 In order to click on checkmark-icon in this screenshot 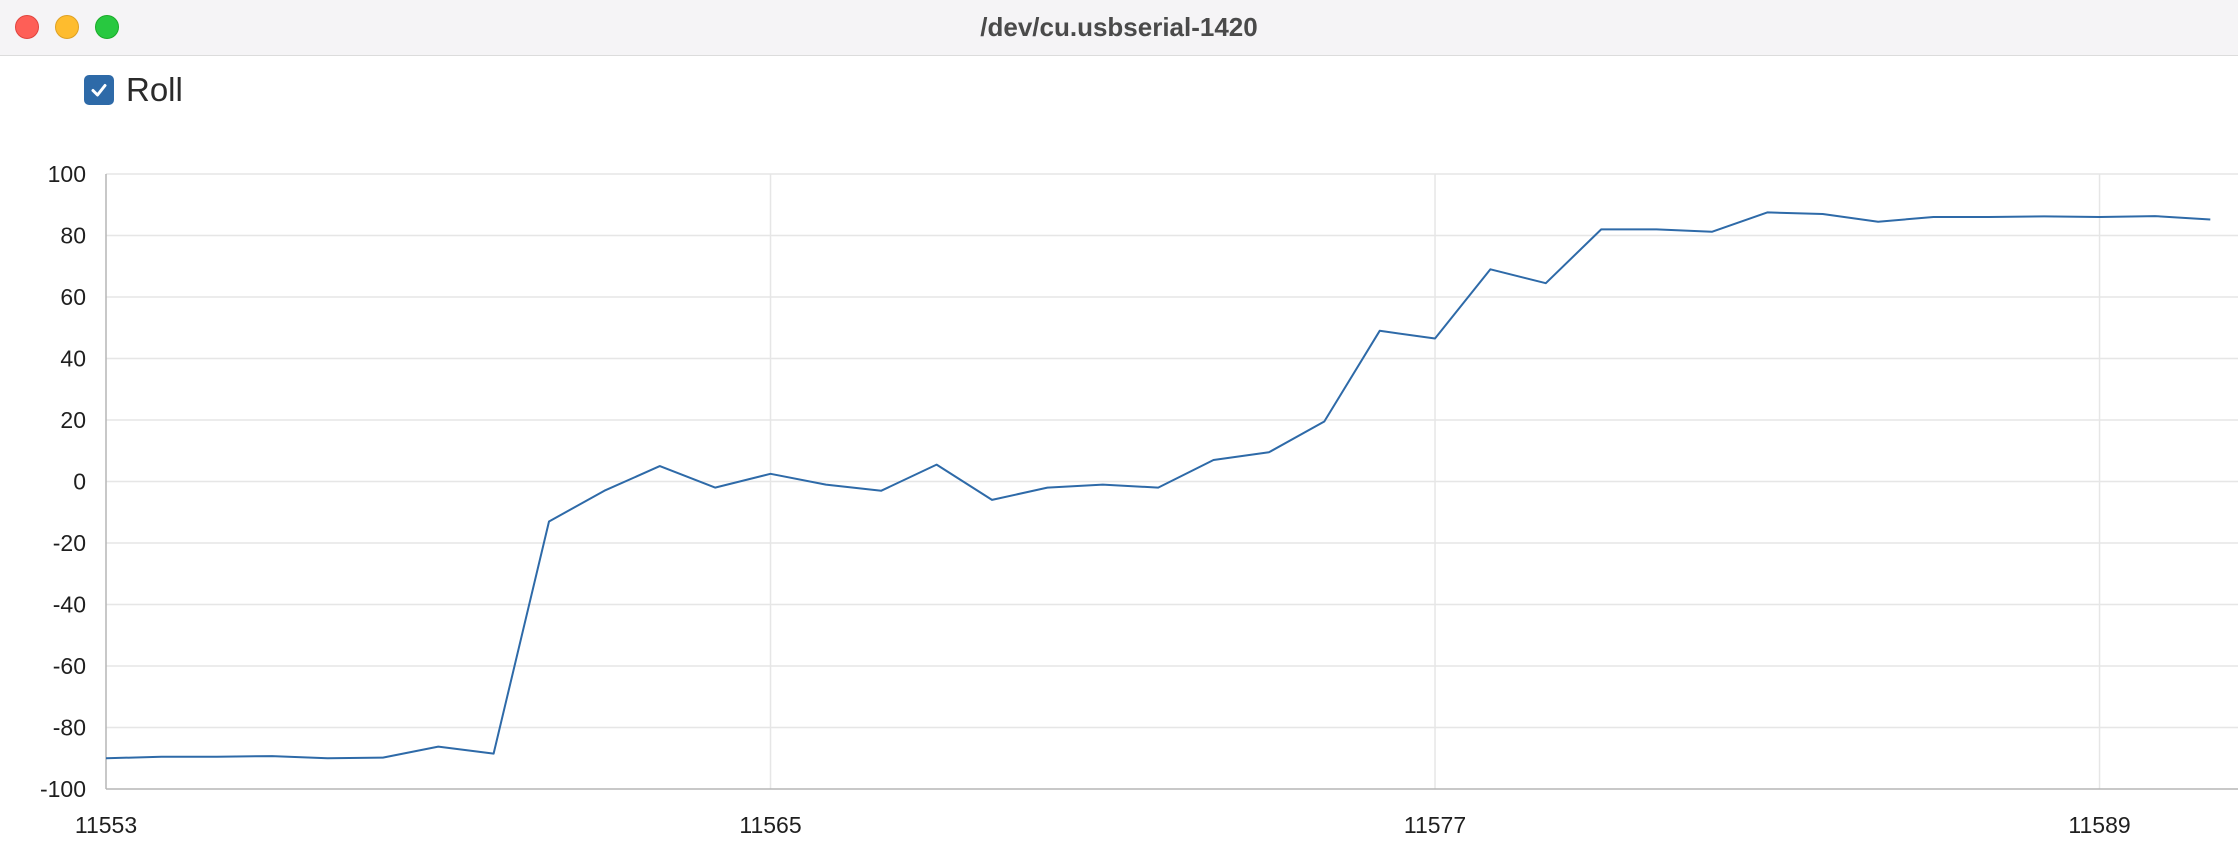, I will do `click(99, 90)`.